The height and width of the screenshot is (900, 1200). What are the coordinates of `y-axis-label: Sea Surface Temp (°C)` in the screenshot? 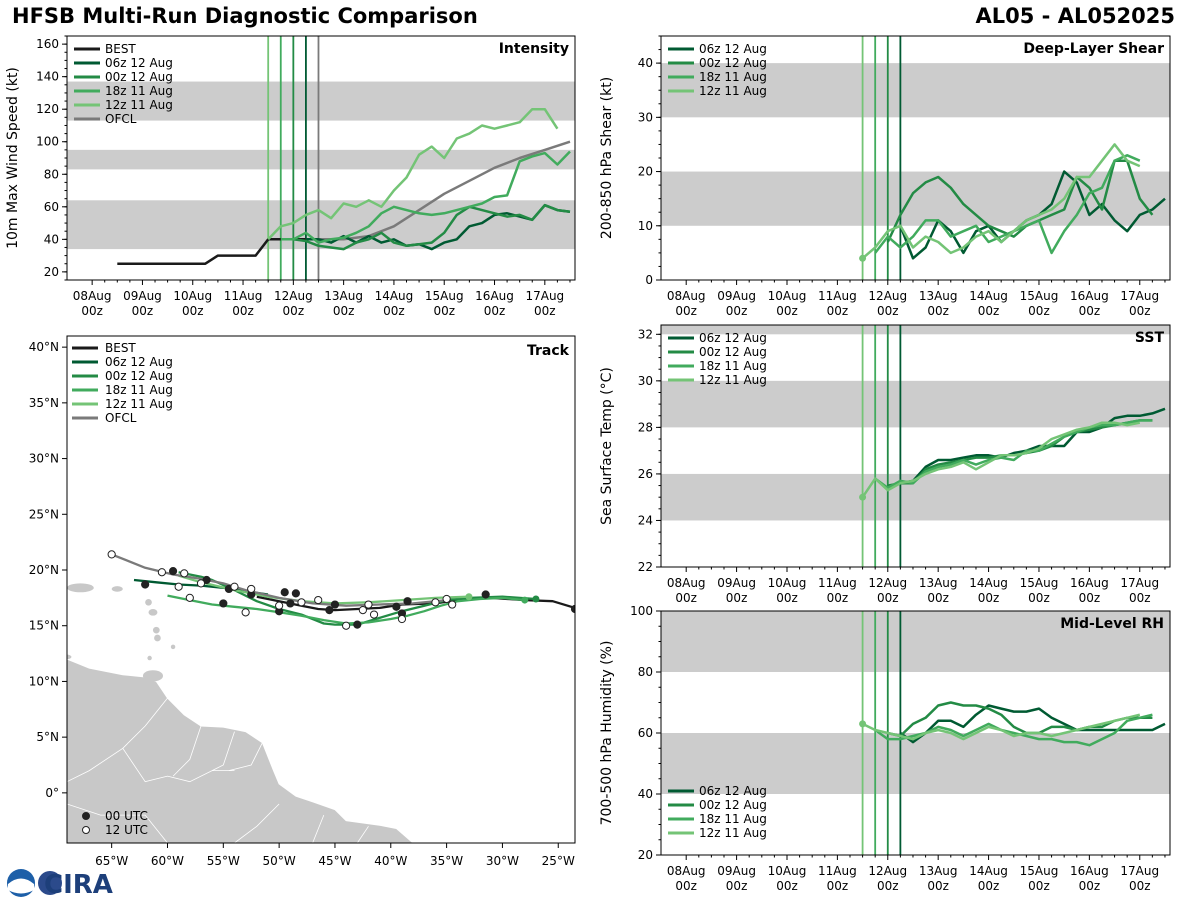 It's located at (607, 446).